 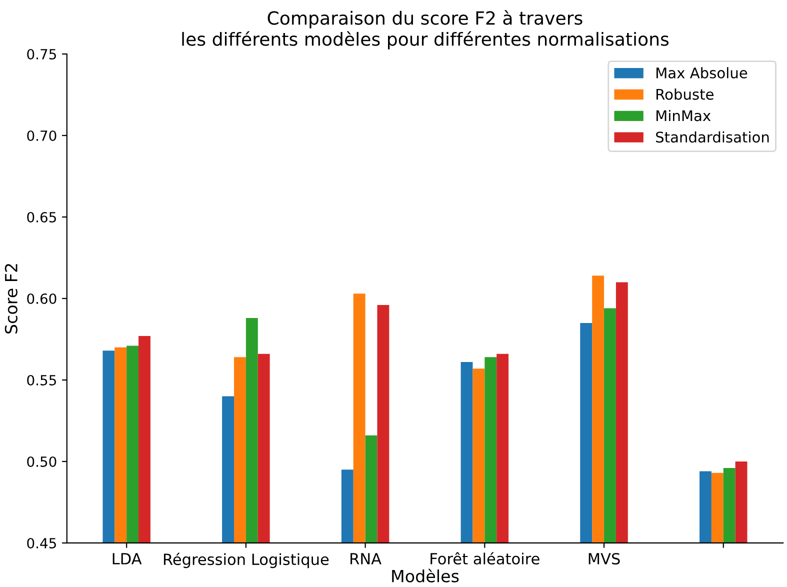 What do you see at coordinates (41, 135) in the screenshot?
I see `y-tick-label: 0.70` at bounding box center [41, 135].